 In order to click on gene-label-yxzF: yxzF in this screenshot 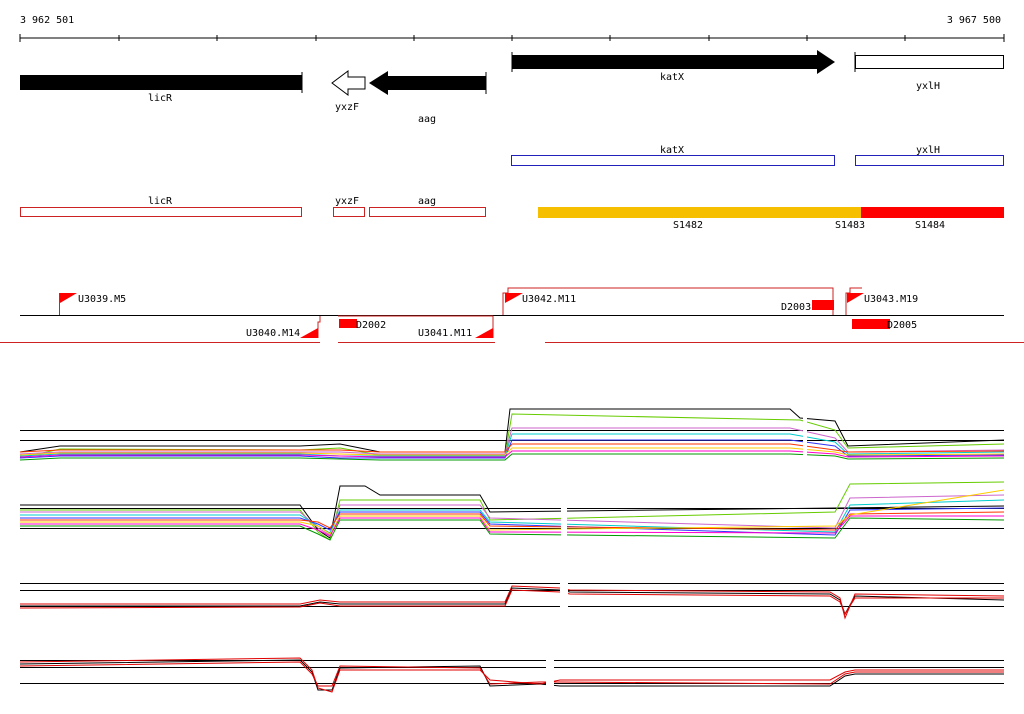, I will do `click(347, 107)`.